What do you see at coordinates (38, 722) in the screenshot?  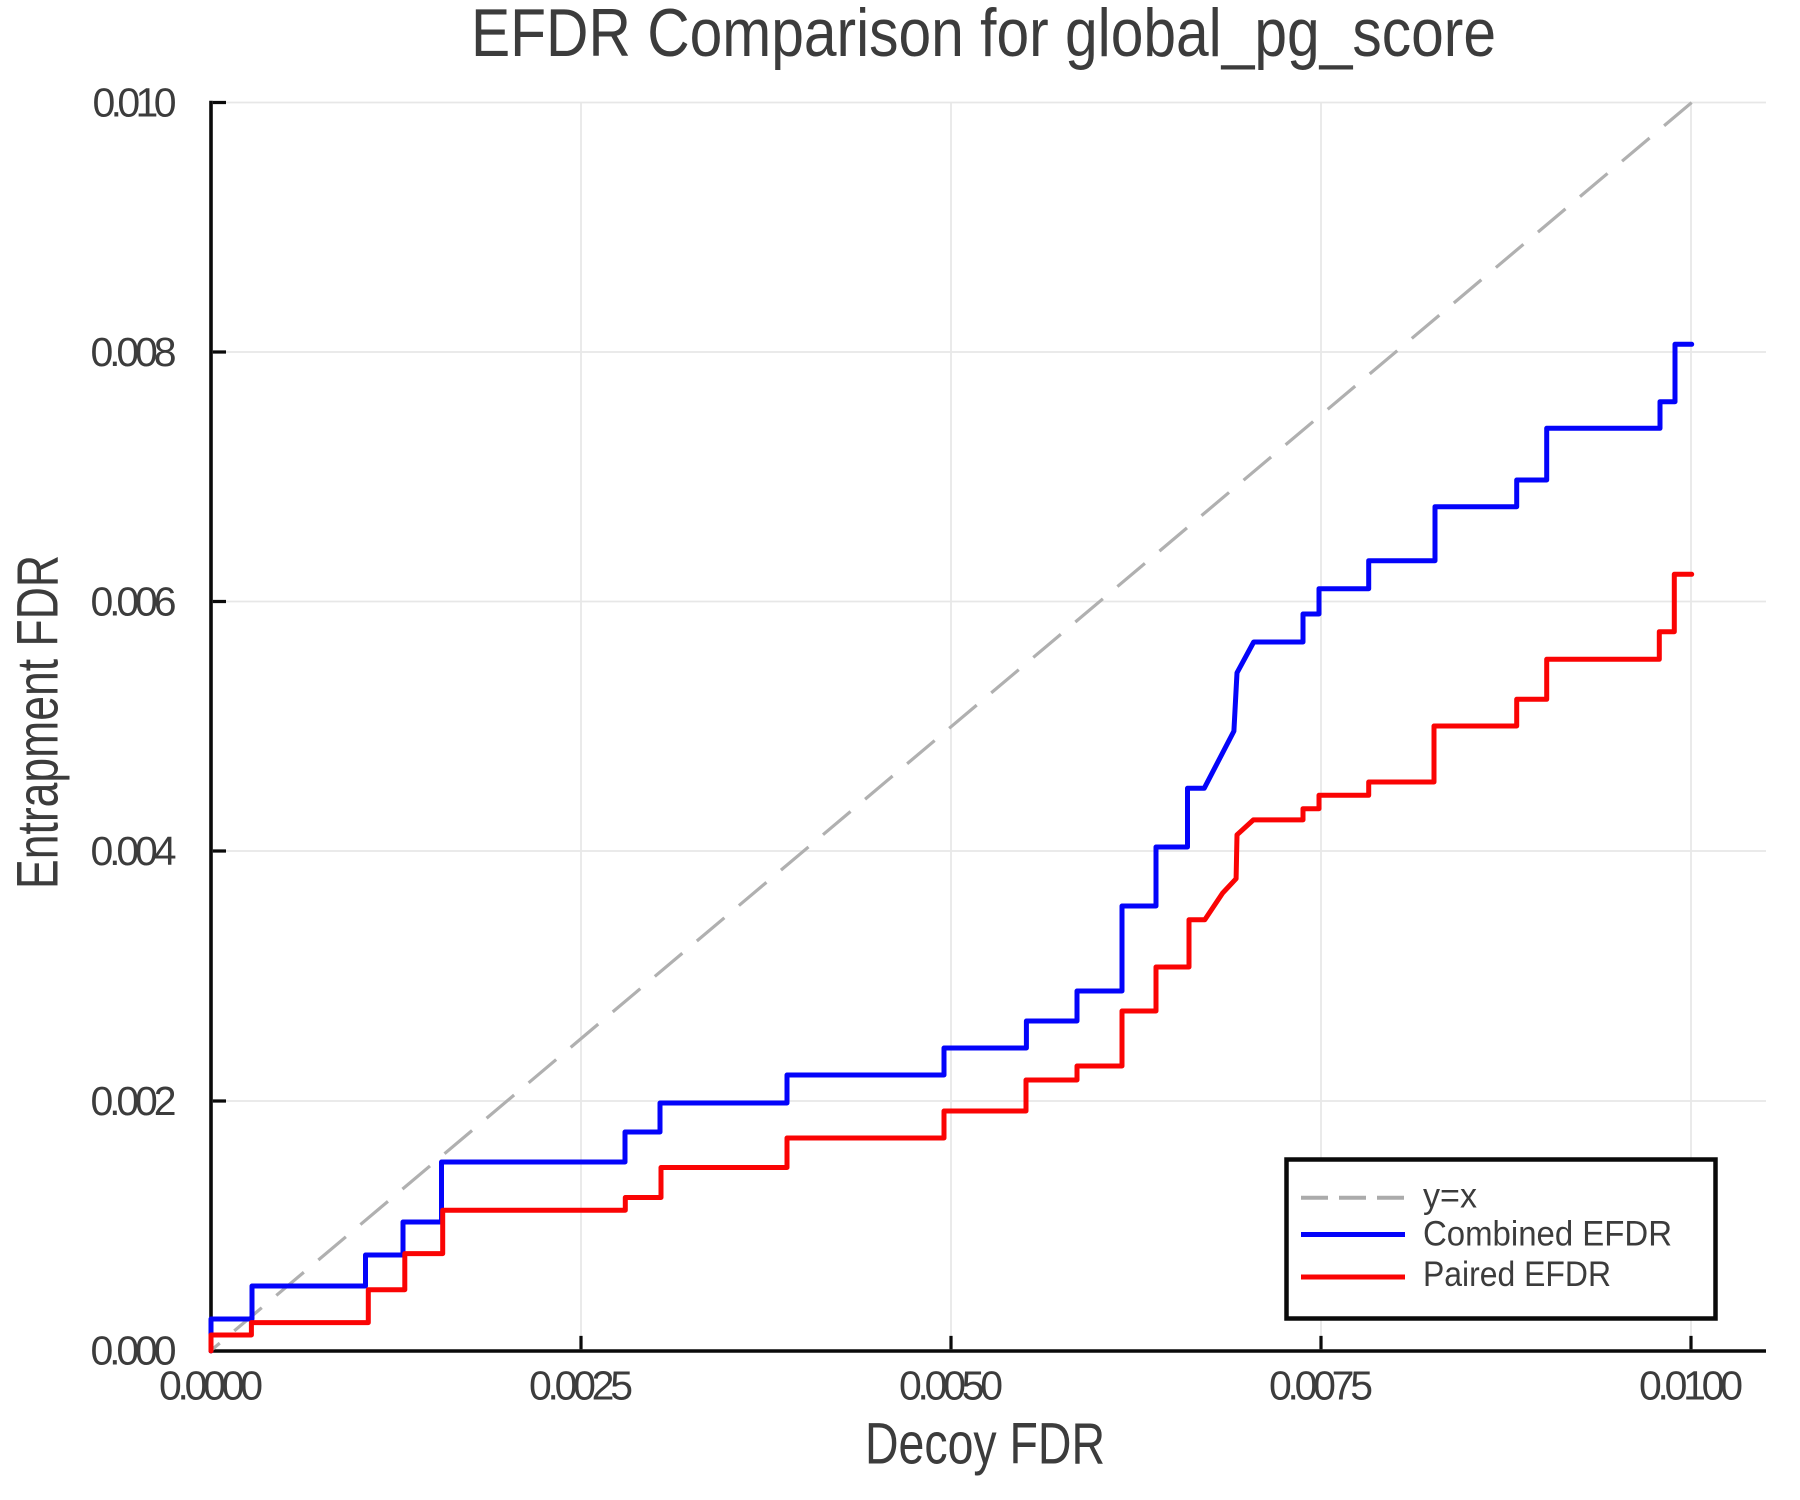 I see `svg-text: Entrapment FDR` at bounding box center [38, 722].